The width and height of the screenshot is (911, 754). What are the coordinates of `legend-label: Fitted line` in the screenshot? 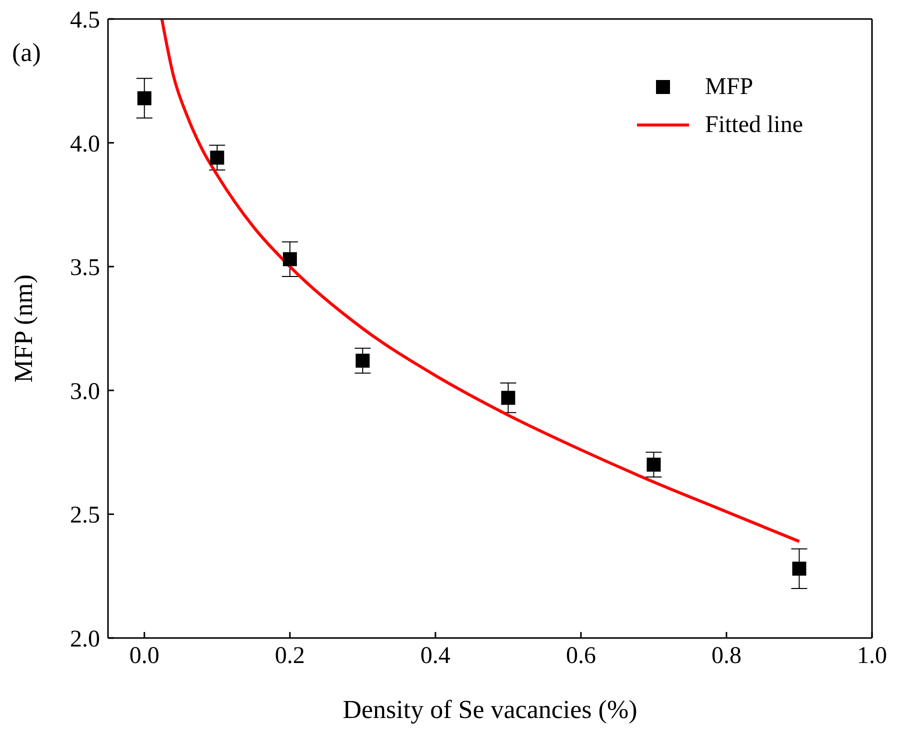 It's located at (754, 125).